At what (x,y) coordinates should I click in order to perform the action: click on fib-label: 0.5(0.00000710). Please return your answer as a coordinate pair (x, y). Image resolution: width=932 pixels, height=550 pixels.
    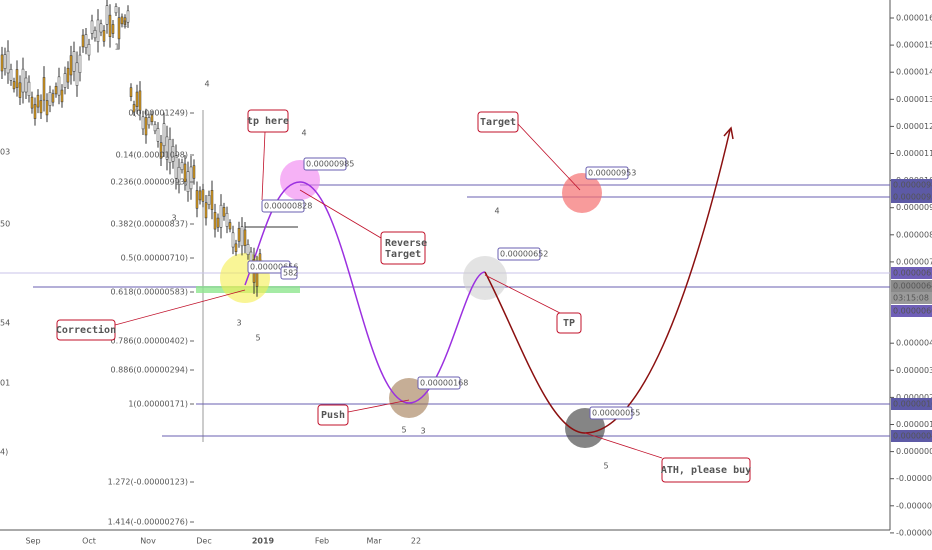
    Looking at the image, I should click on (154, 258).